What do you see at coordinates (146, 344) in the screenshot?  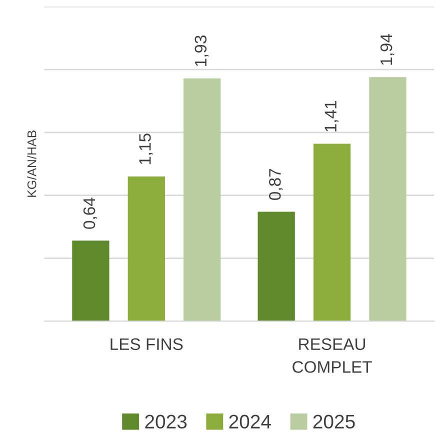 I see `x-tick-label: LES FINS` at bounding box center [146, 344].